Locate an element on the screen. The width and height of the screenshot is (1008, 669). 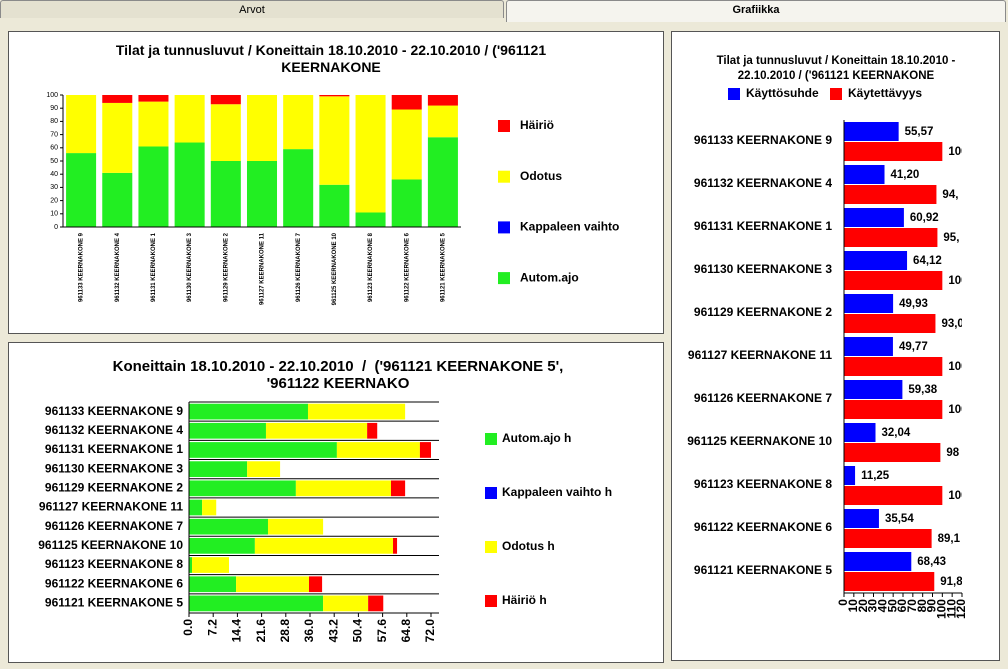
value-label: 93,0 is located at coordinates (952, 324).